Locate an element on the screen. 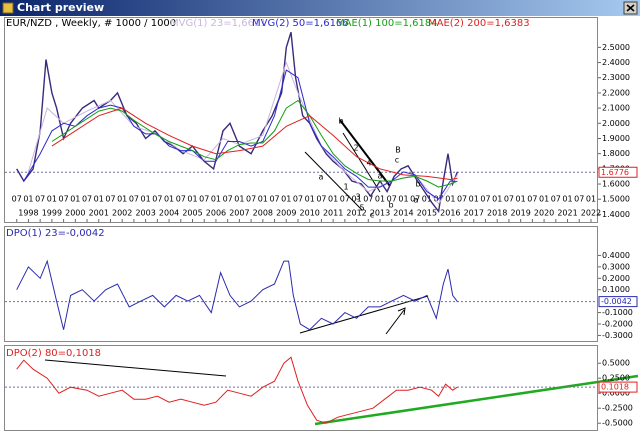 The image size is (640, 435). y-tick-label: -0.3000 is located at coordinates (617, 335).